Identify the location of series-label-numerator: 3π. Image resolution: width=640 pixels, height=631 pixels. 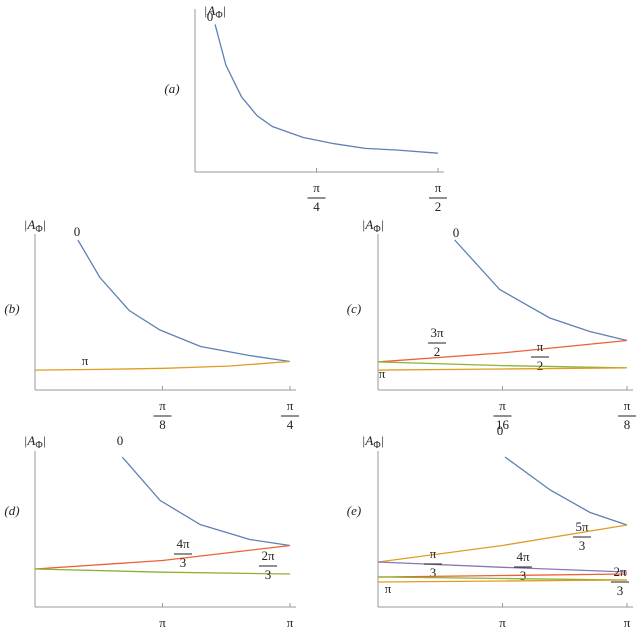
(437, 332).